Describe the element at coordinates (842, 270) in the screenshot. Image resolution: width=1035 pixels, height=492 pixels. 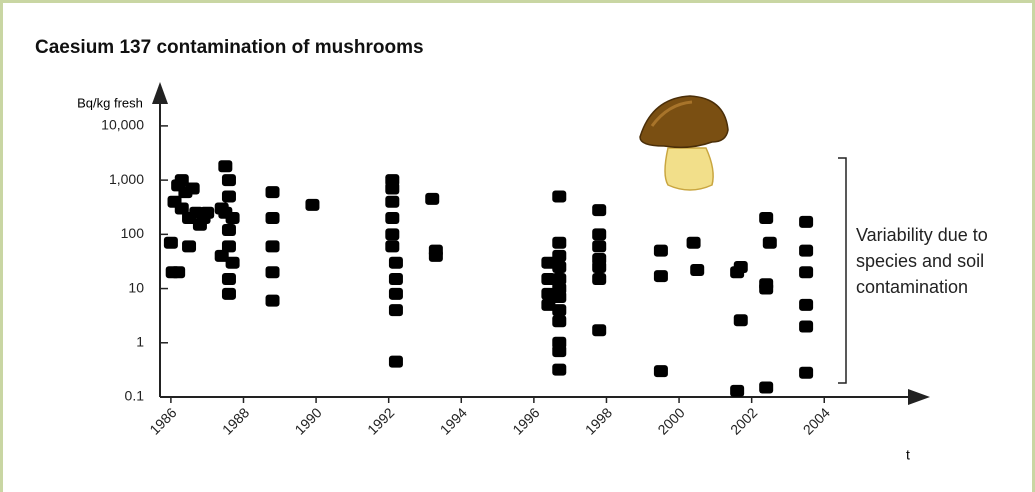
I see `variability-bracket` at that location.